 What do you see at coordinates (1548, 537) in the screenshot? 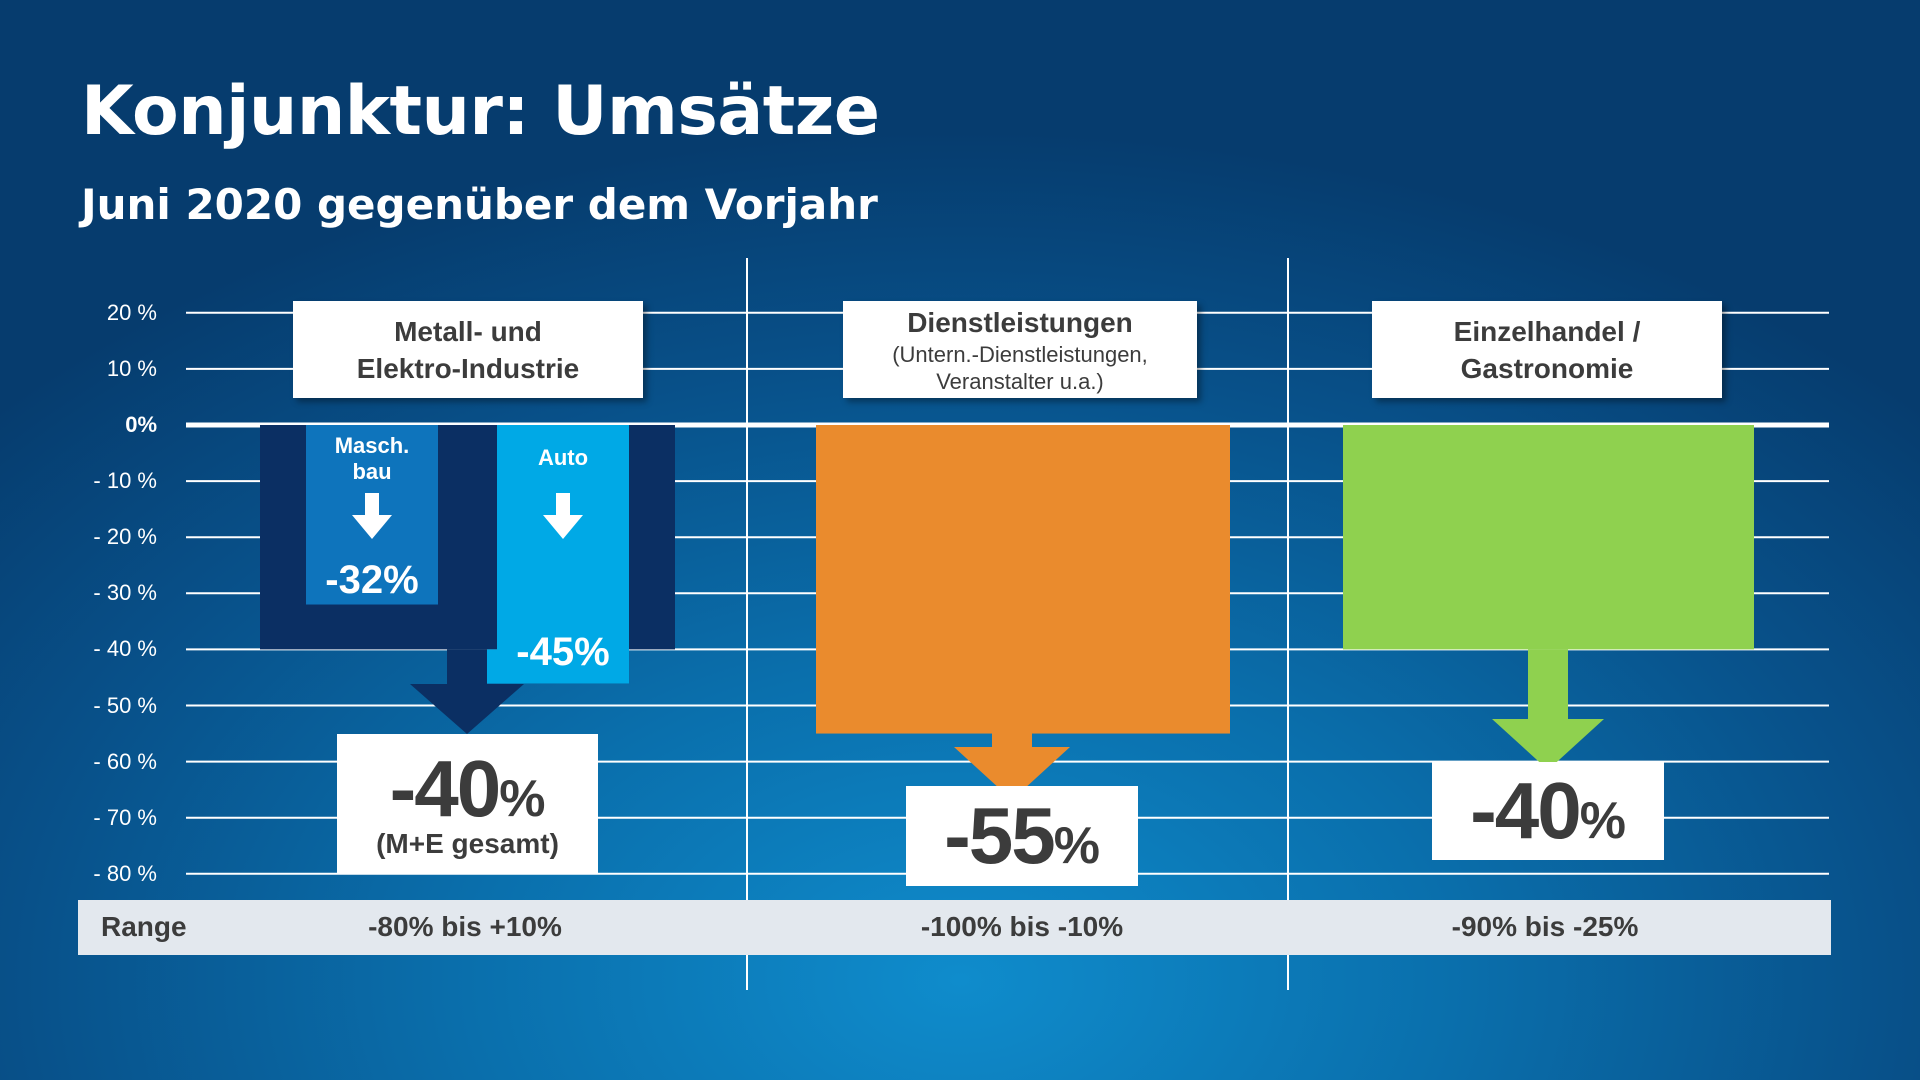
I see `bar-einzelhandel` at bounding box center [1548, 537].